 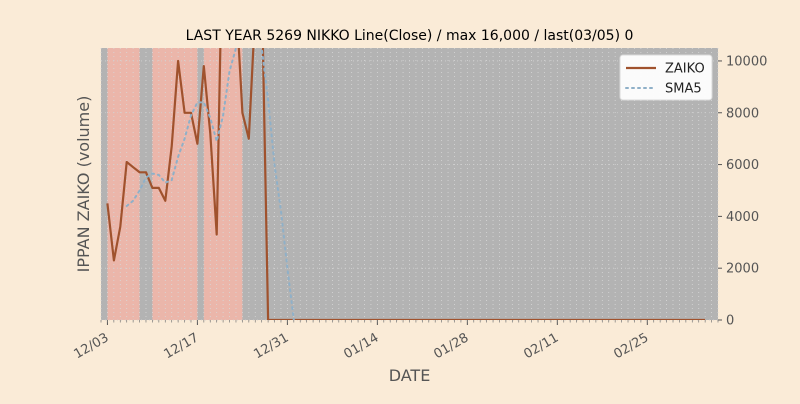 I want to click on x-axis-label: DATE, so click(x=410, y=375).